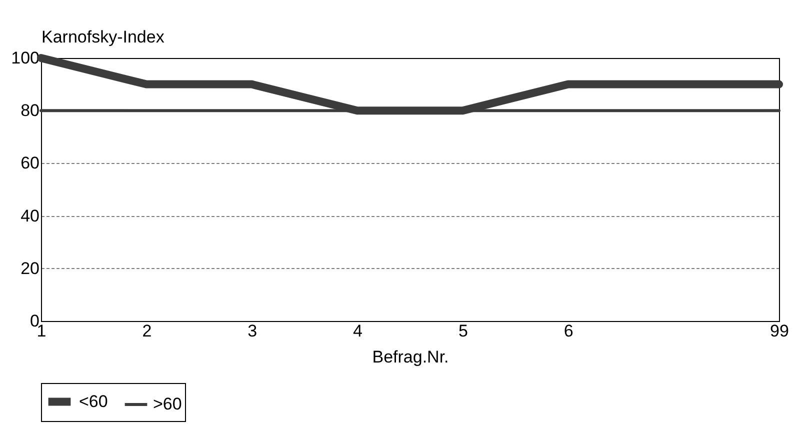  I want to click on x-tick-label: 6, so click(569, 331).